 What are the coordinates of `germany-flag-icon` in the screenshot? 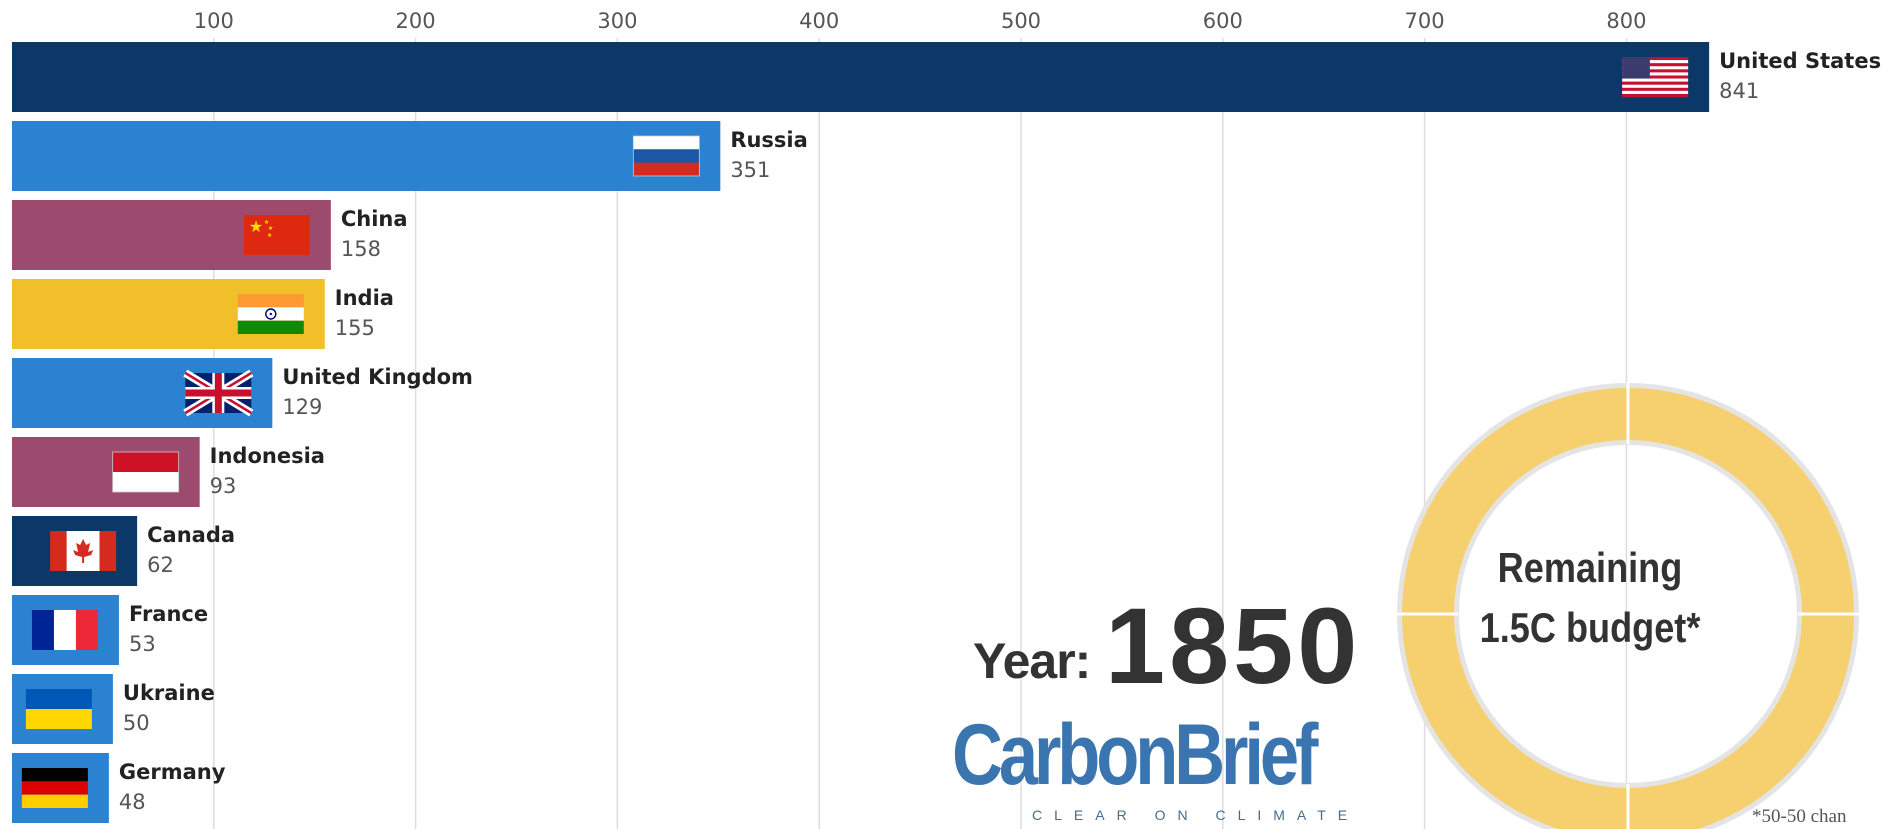 It's located at (54, 788).